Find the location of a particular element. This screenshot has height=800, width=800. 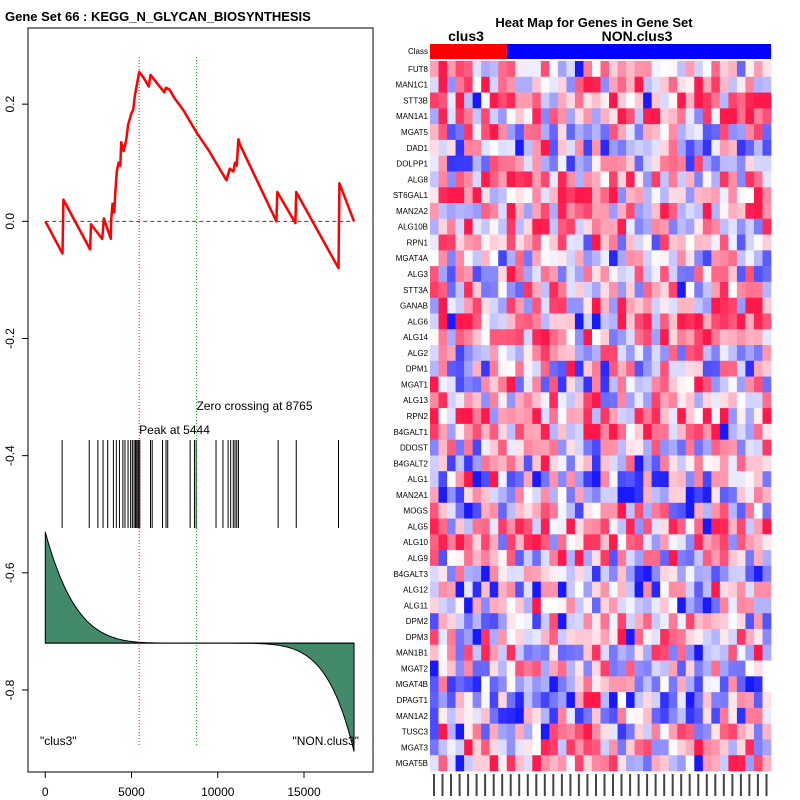

gene-label: MAN1B1 is located at coordinates (412, 653).